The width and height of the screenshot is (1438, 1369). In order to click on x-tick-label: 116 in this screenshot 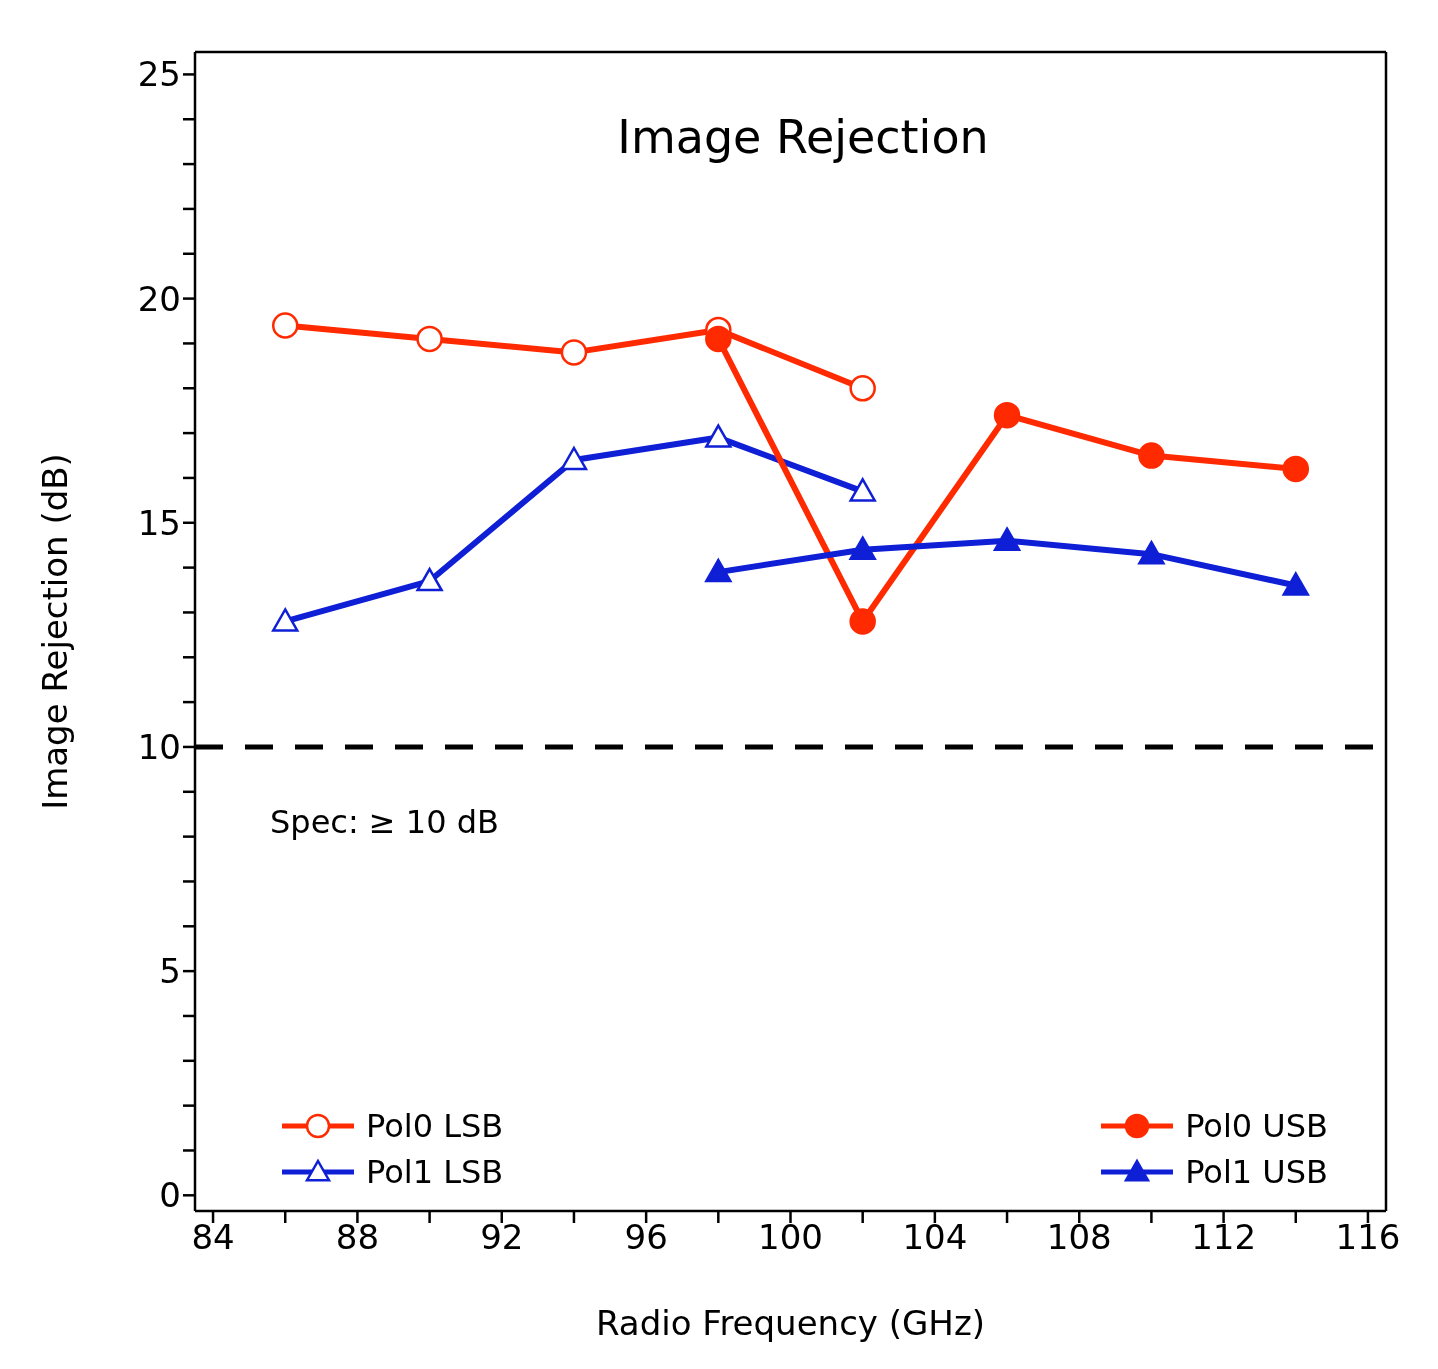, I will do `click(1368, 1237)`.